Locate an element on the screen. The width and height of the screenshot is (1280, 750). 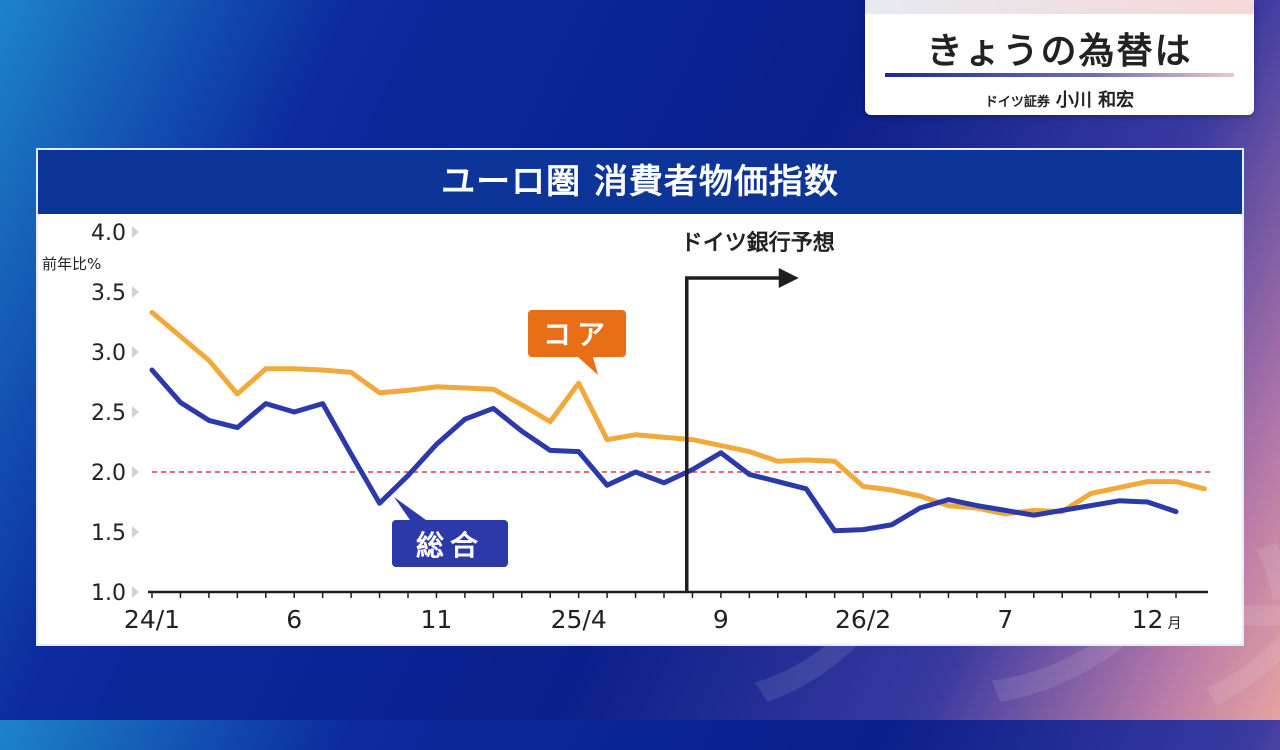
y-tick-label: 1.0 is located at coordinates (108, 593).